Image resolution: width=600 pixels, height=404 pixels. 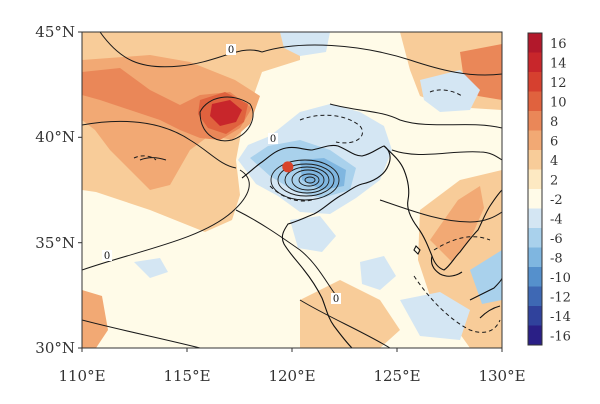 I want to click on cool-region-bohai-c, so click(x=323, y=174).